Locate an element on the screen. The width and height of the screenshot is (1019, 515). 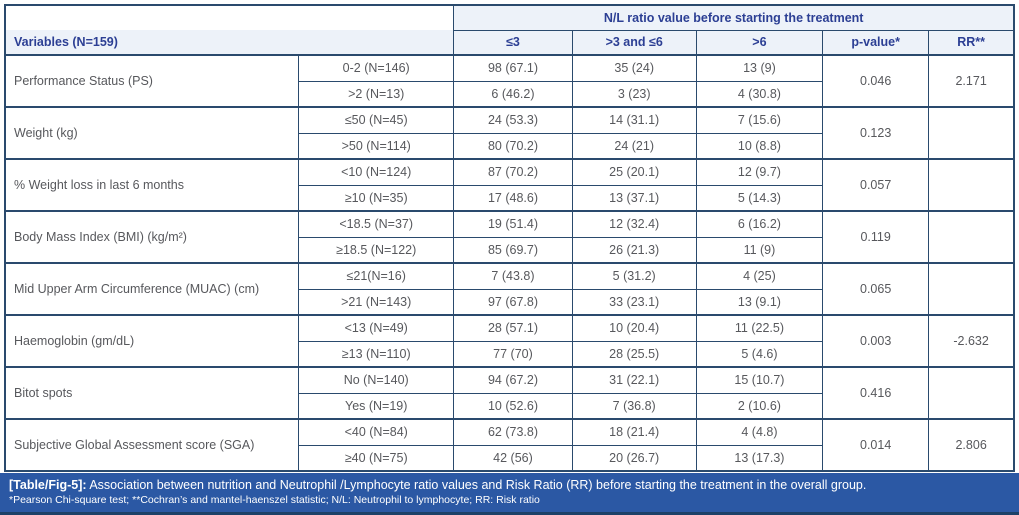
value-cell: 98 (67.1) is located at coordinates (513, 68).